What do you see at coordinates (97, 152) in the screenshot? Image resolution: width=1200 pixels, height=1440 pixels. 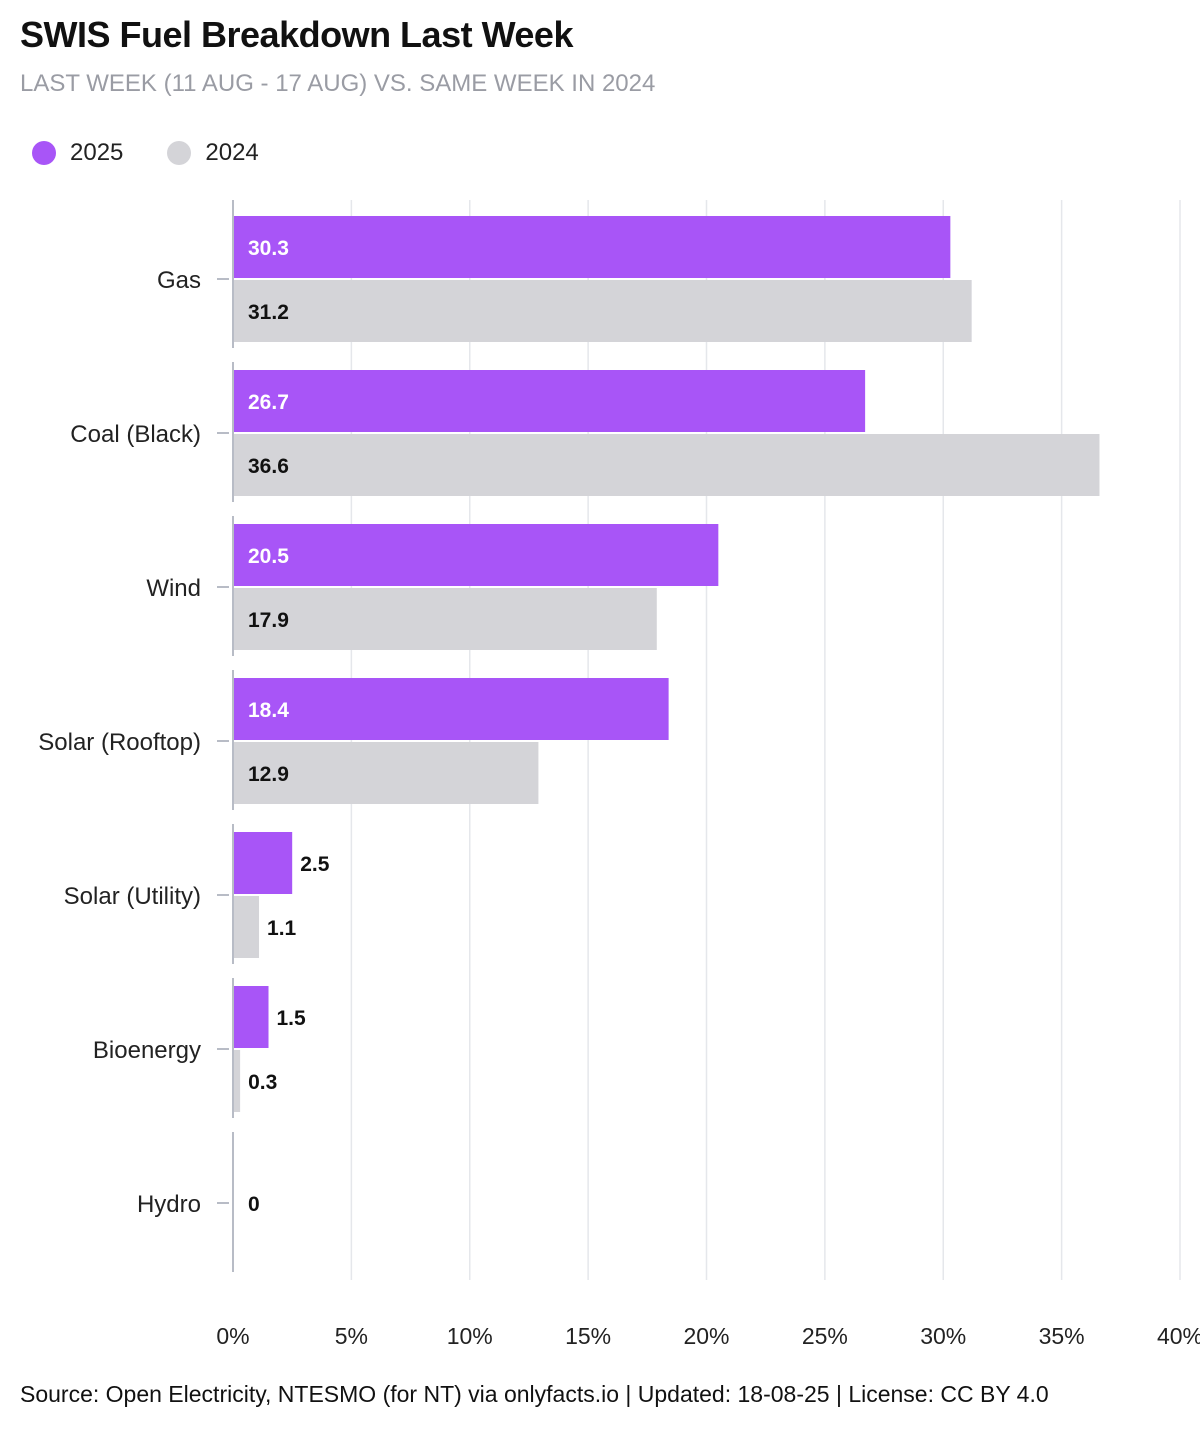 I see `legend-label-2025: 2025` at bounding box center [97, 152].